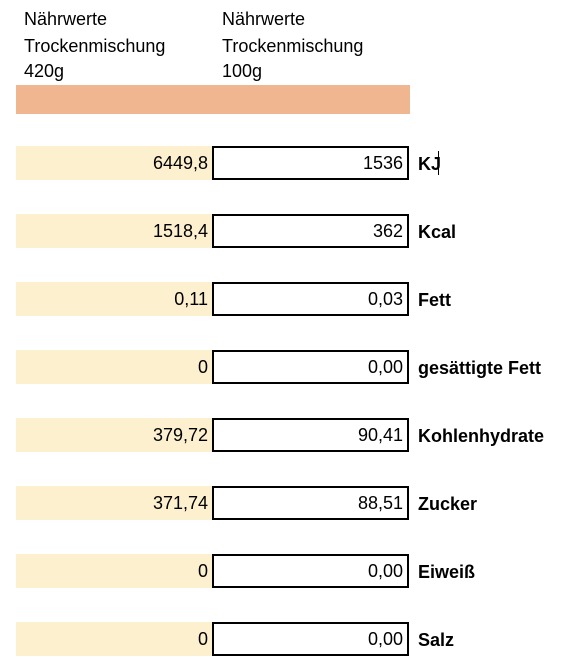 The image size is (566, 672). I want to click on nutrient-label: gesättigte Fett, so click(480, 368).